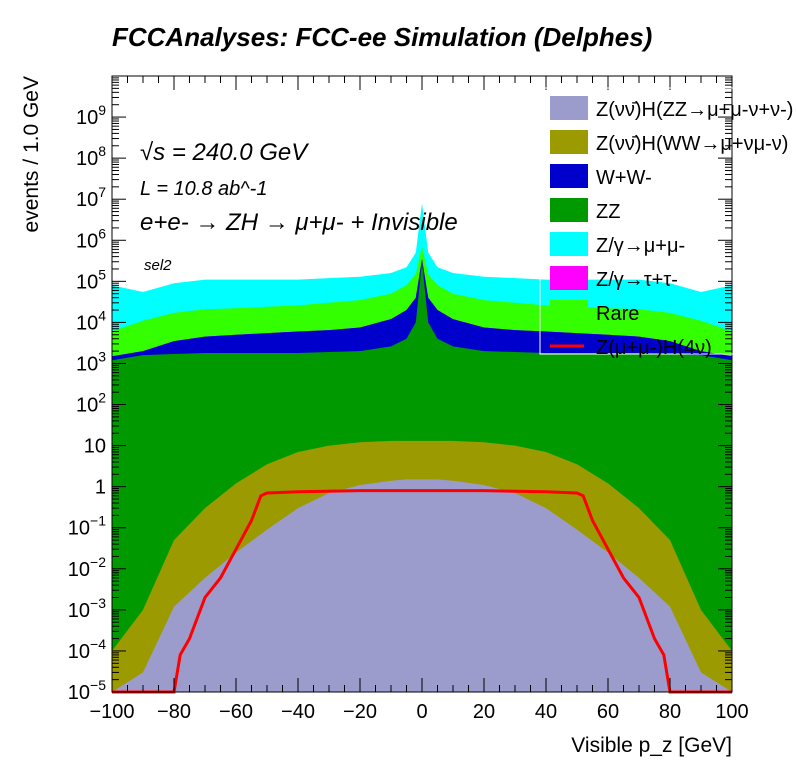 This screenshot has height=772, width=796. I want to click on chart-title: FCCAnalyses: FCC-ee Simulation (Delphes), so click(382, 37).